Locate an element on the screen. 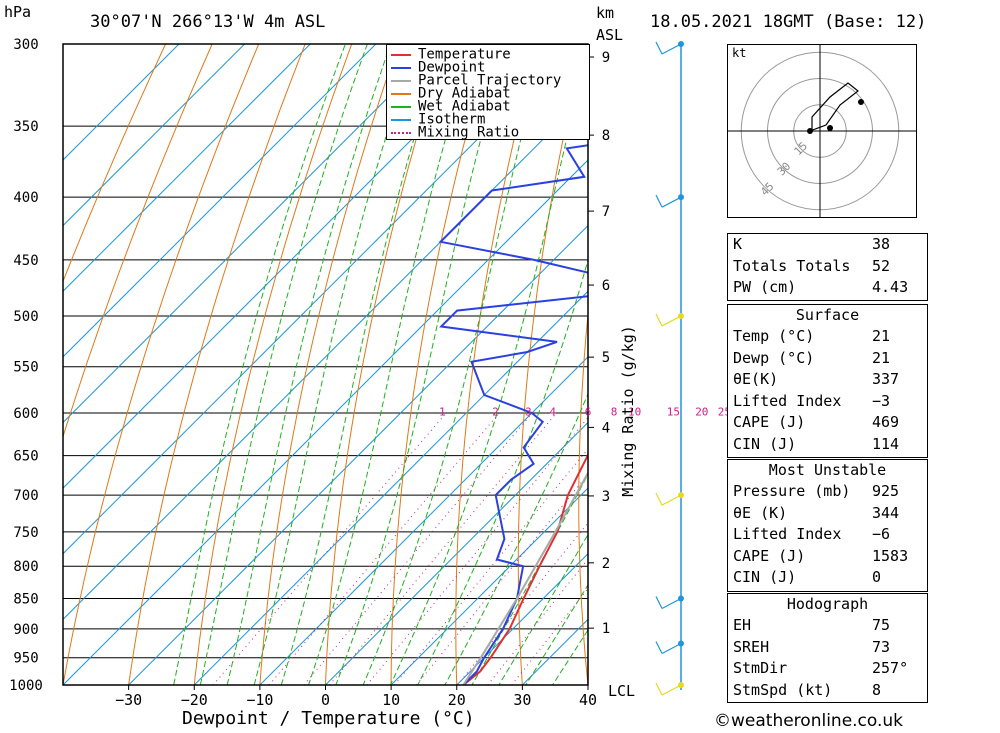 This screenshot has height=733, width=1000. legend-item: Wet Adiabat is located at coordinates (451, 106).